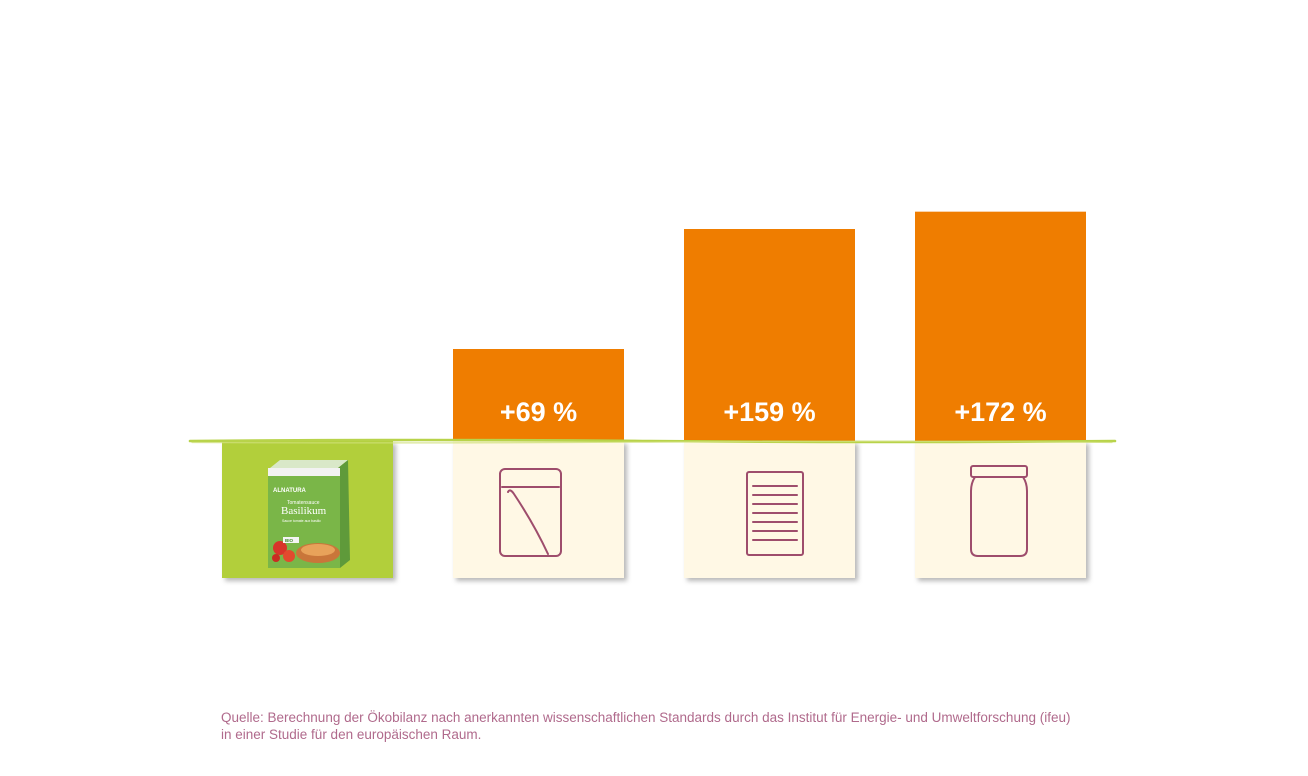 The height and width of the screenshot is (776, 1308). I want to click on product-name: Basilikum, so click(304, 511).